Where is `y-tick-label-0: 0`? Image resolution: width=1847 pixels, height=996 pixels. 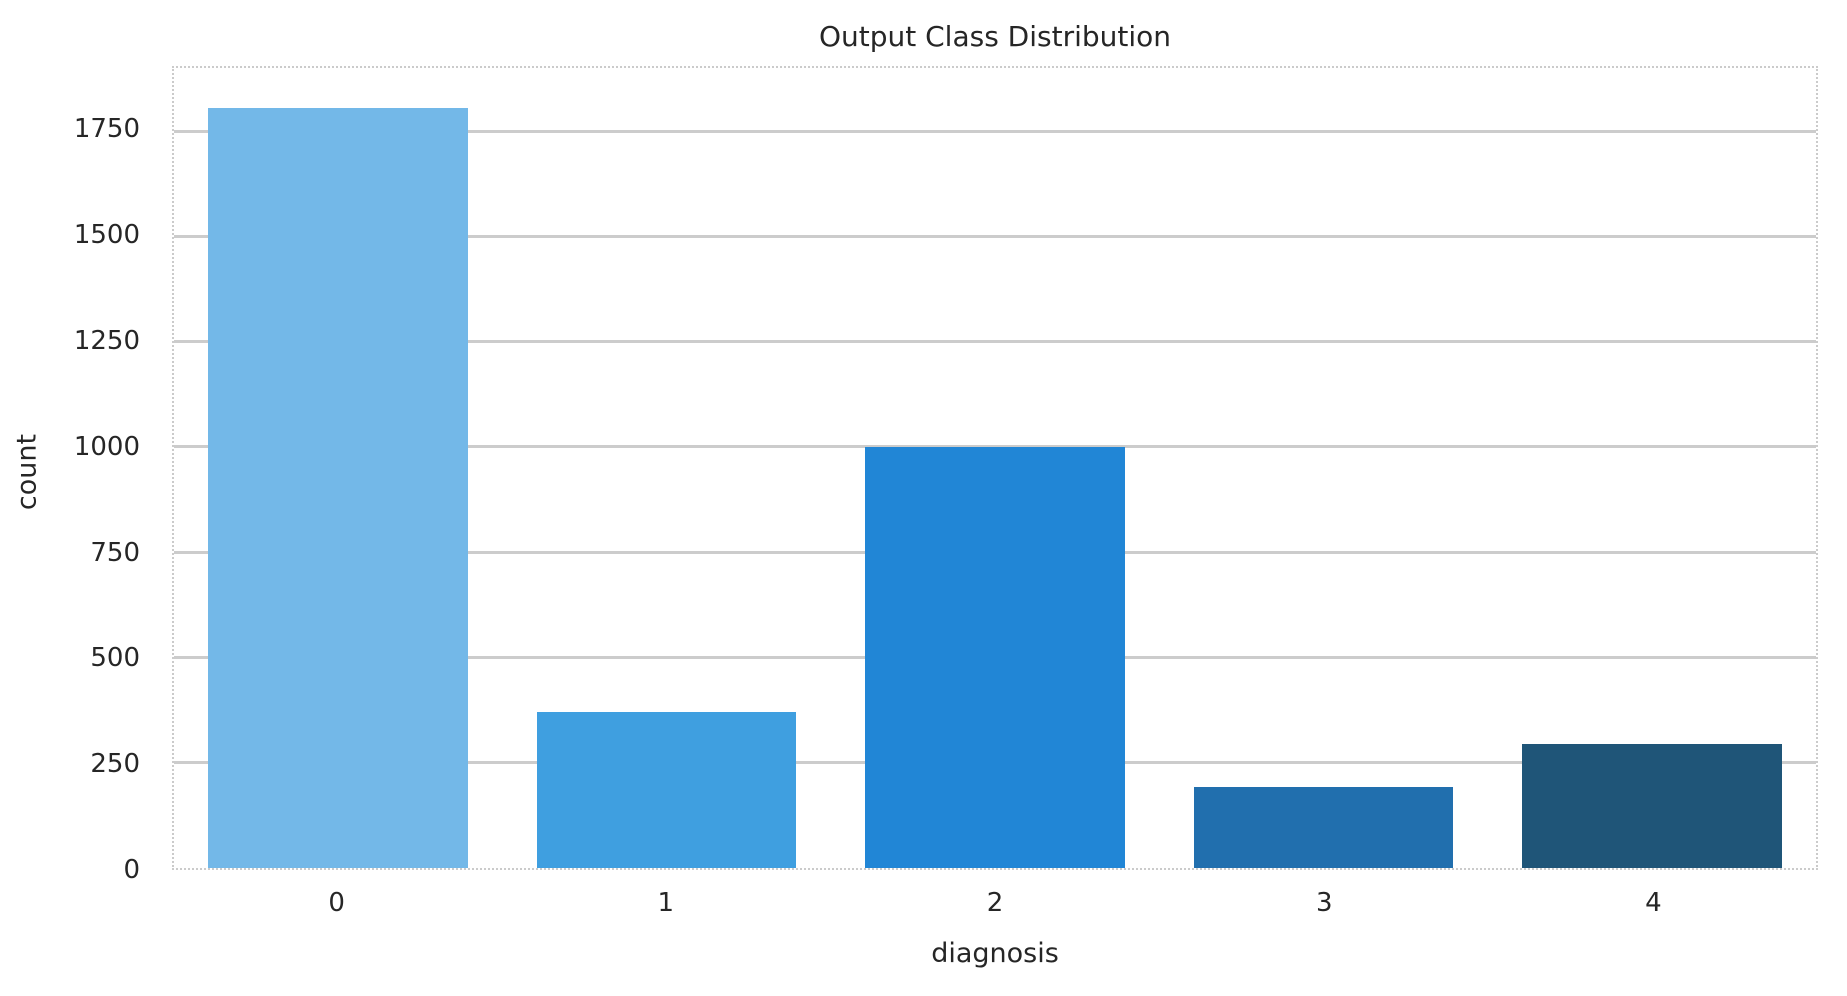 y-tick-label-0: 0 is located at coordinates (131, 870).